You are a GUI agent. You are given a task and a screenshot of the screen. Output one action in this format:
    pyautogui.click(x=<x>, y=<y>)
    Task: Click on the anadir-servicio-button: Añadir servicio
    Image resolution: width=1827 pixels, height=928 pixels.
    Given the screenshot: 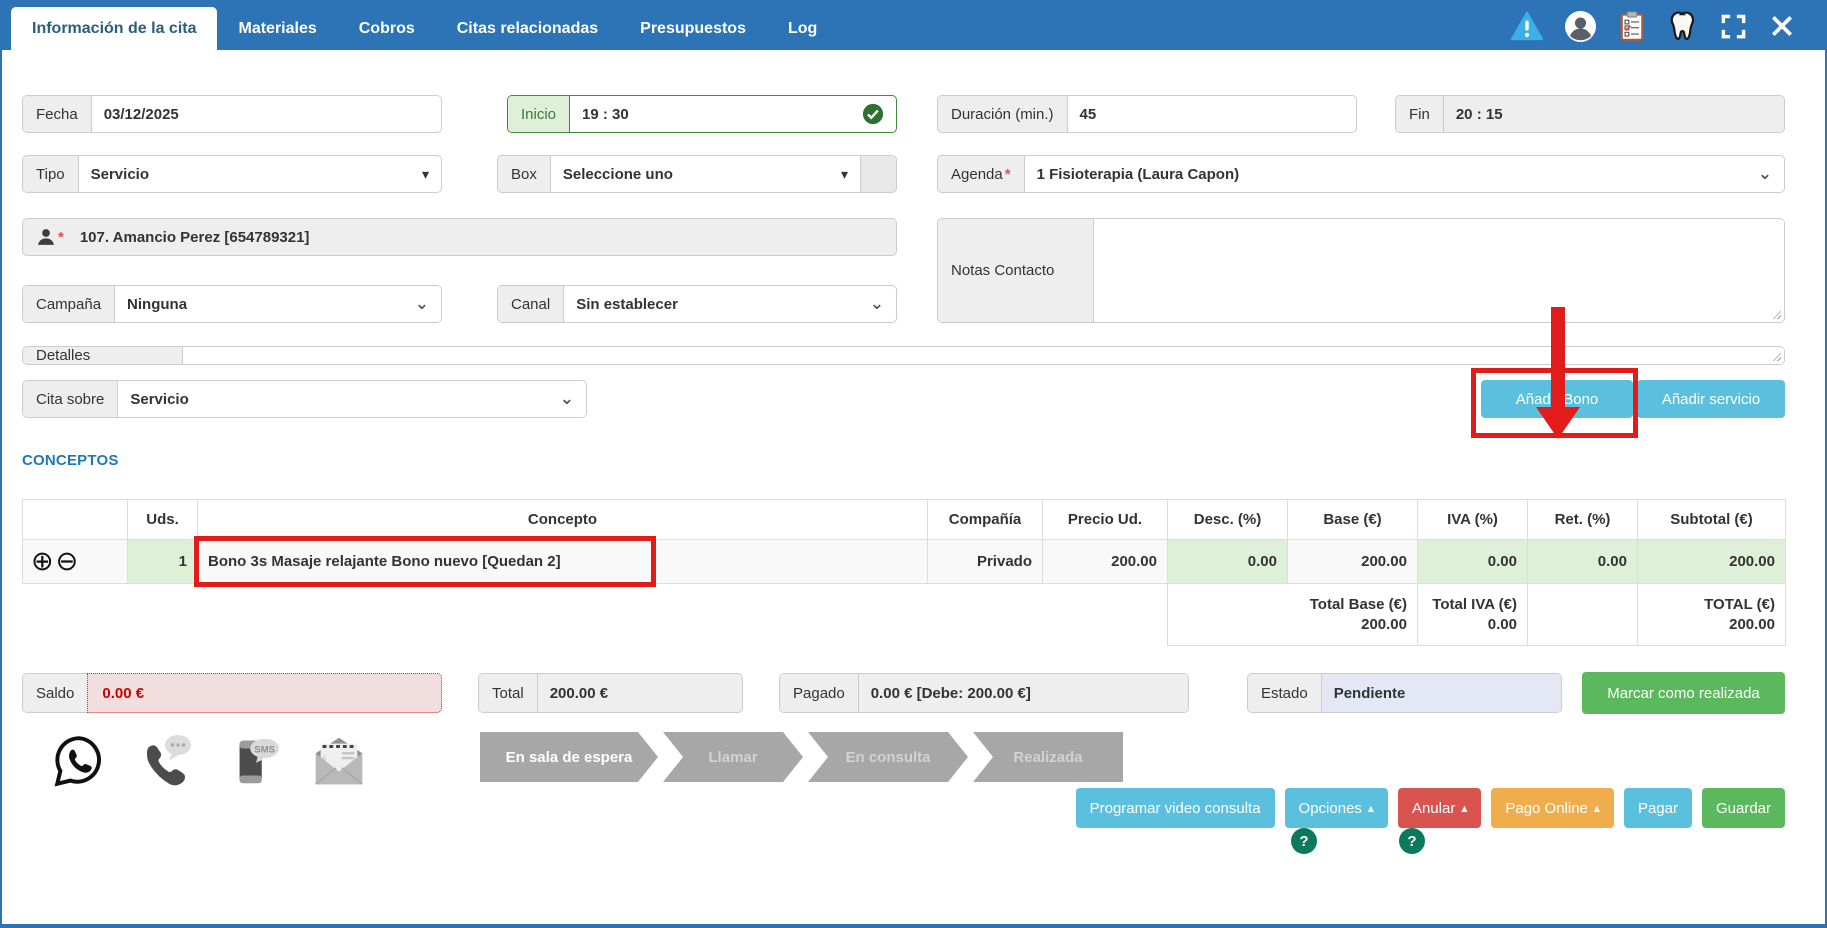 What is the action you would take?
    pyautogui.click(x=1711, y=399)
    